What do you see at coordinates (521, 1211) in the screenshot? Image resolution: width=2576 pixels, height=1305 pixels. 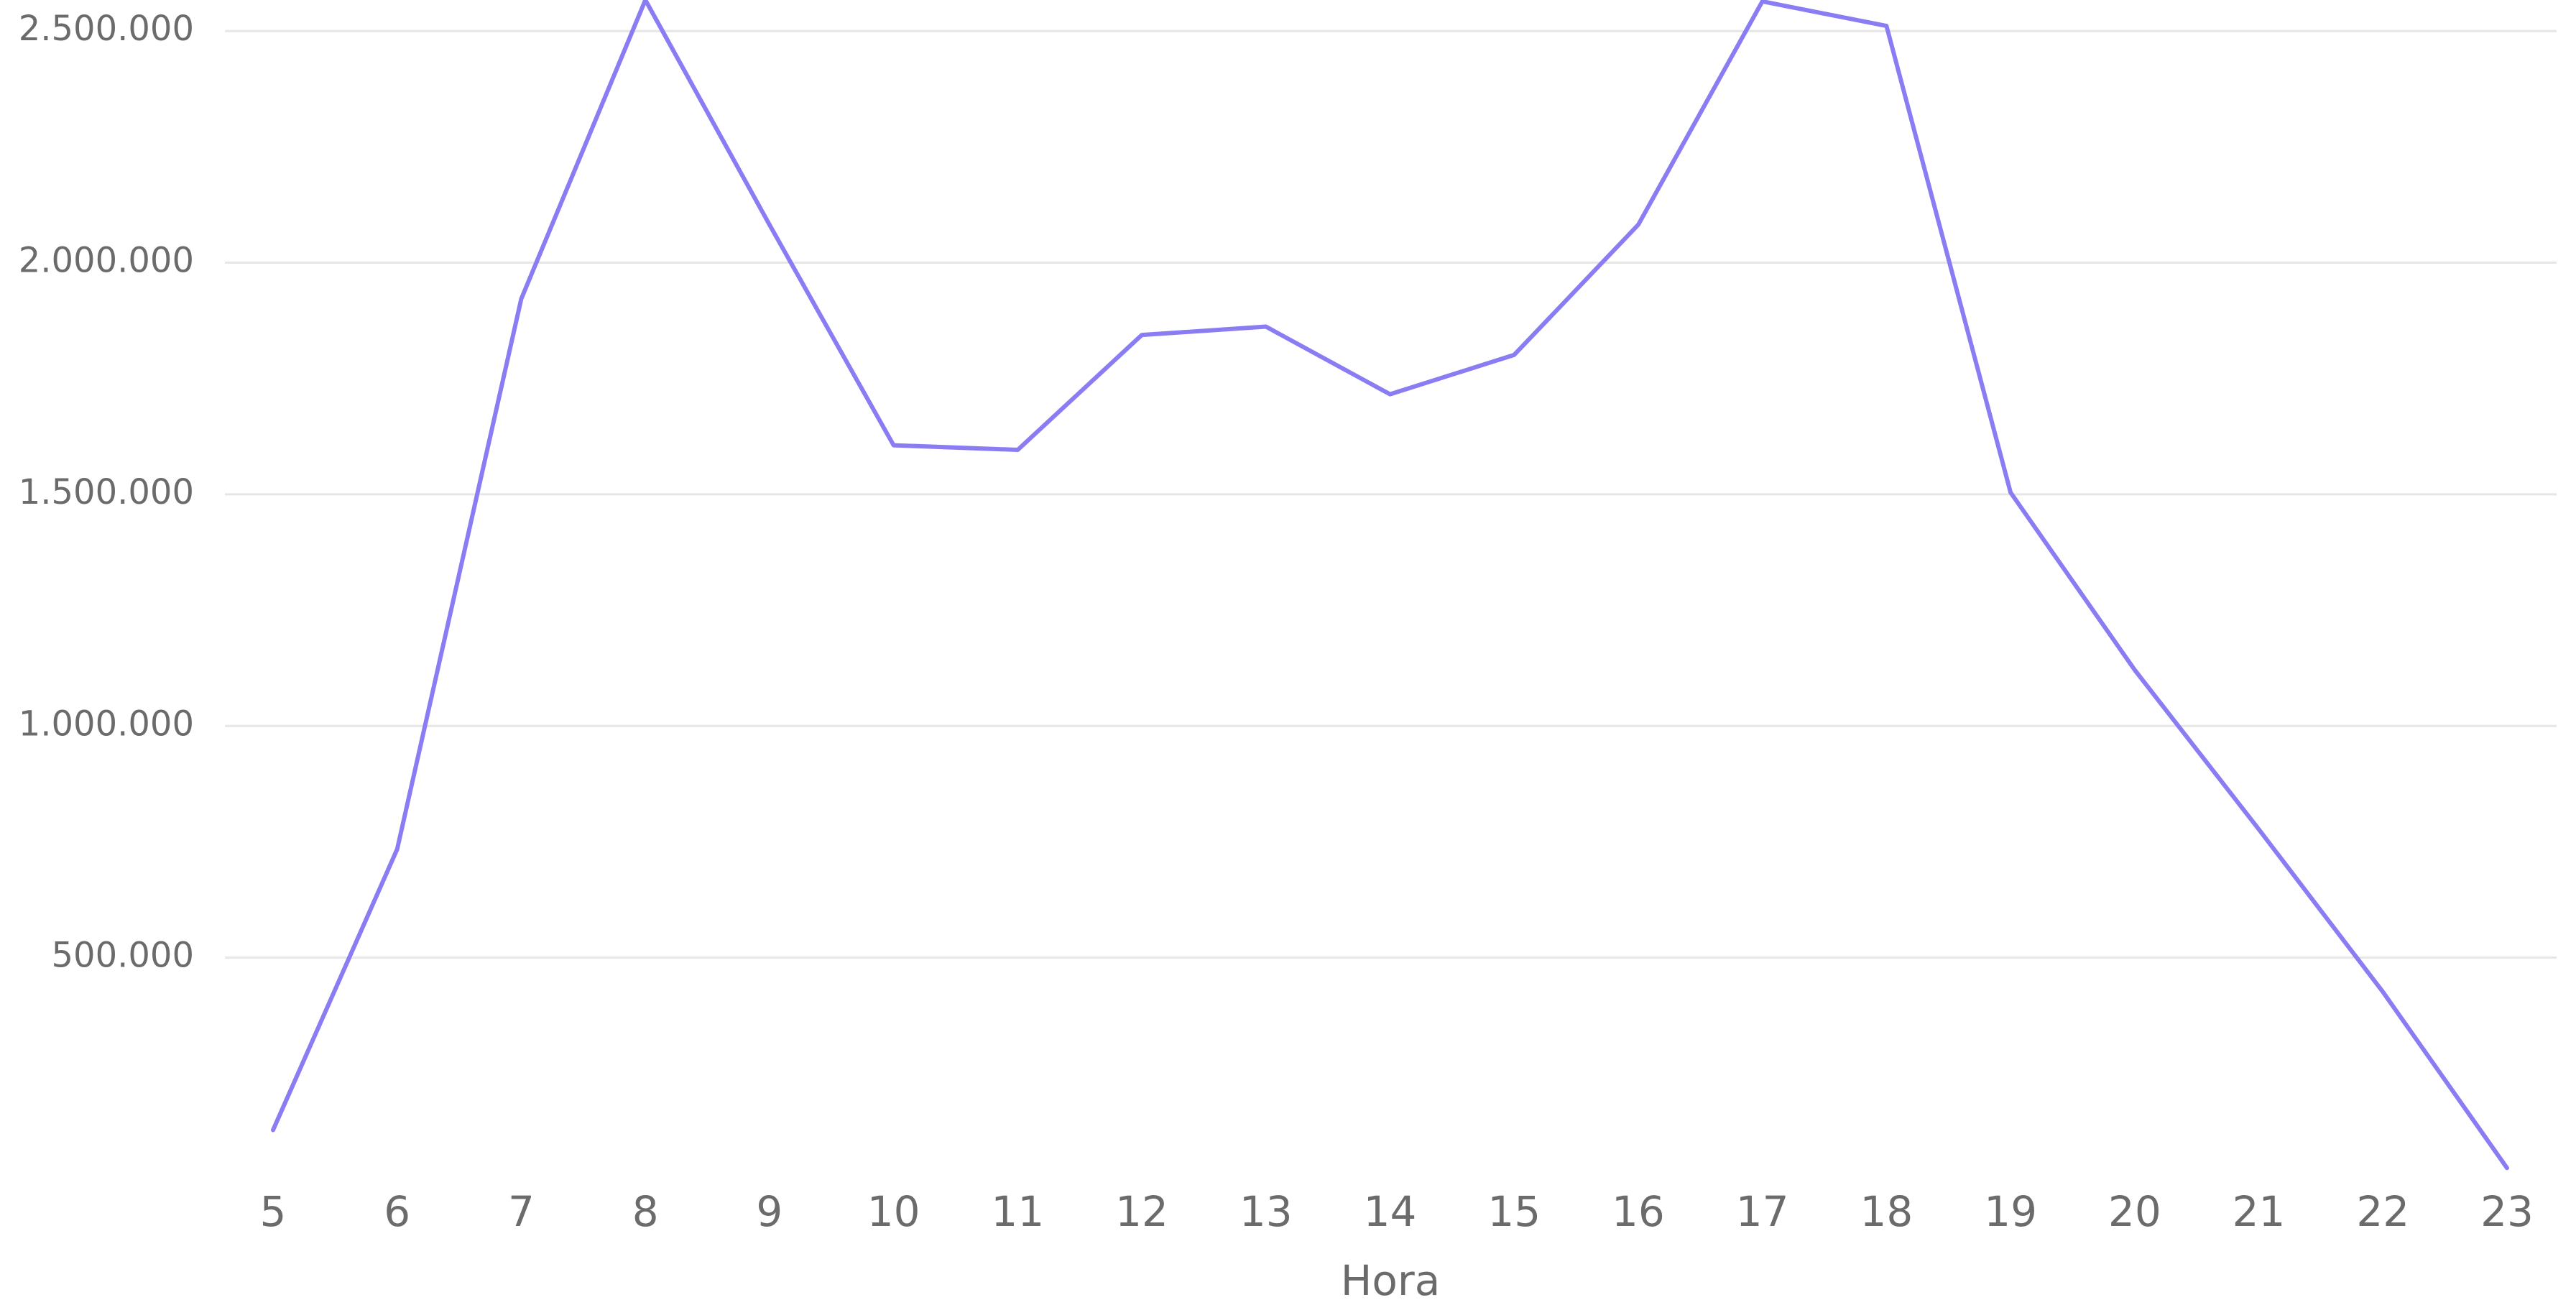 I see `x-tick-label: 7` at bounding box center [521, 1211].